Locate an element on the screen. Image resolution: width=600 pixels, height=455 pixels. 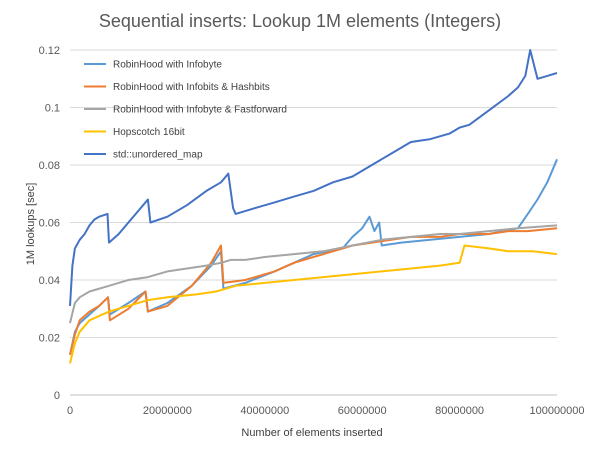
x-tick-label: 60000000 is located at coordinates (362, 411).